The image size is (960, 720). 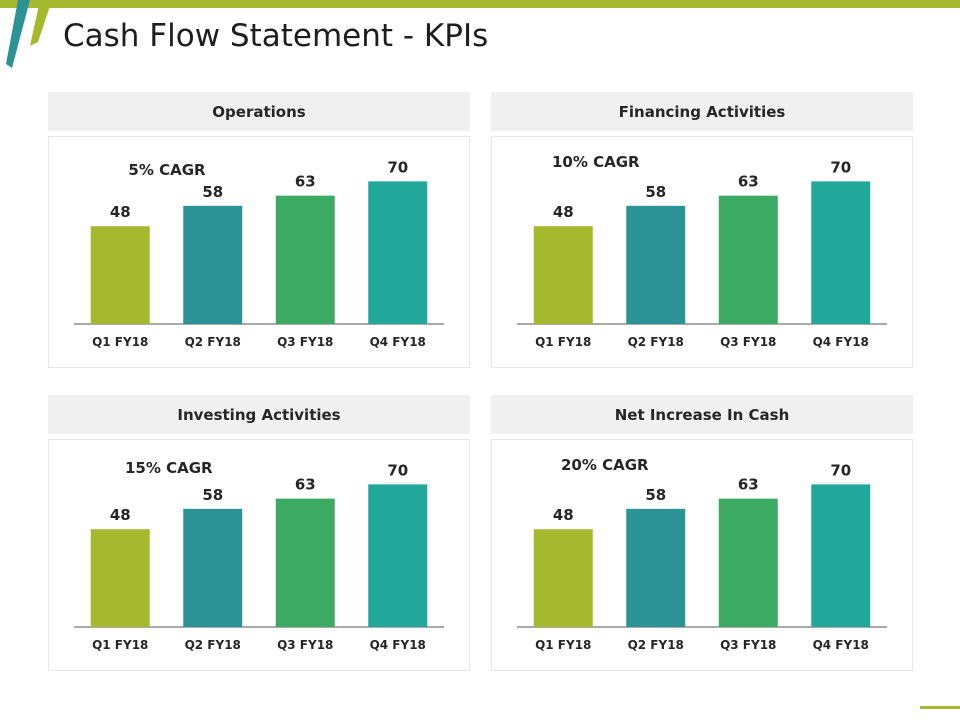 I want to click on chart-title: Net Increase In Cash, so click(x=702, y=414).